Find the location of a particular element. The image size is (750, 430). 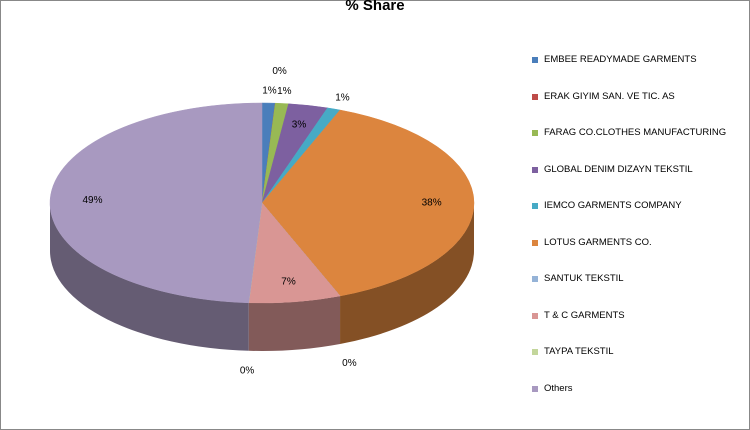

legend-item: LOTUS GARMENTS CO. is located at coordinates (634, 243).